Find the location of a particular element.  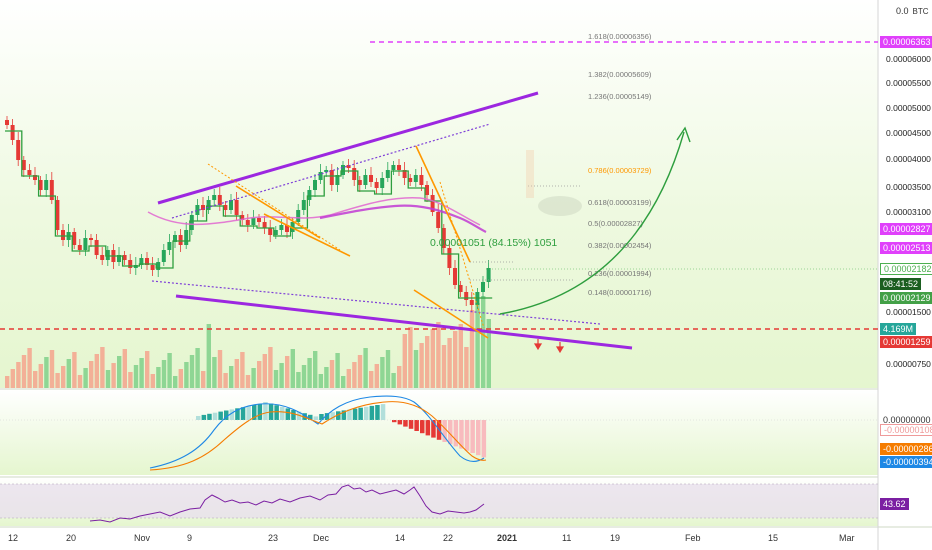

time-axis-label: Mar is located at coordinates (847, 538).